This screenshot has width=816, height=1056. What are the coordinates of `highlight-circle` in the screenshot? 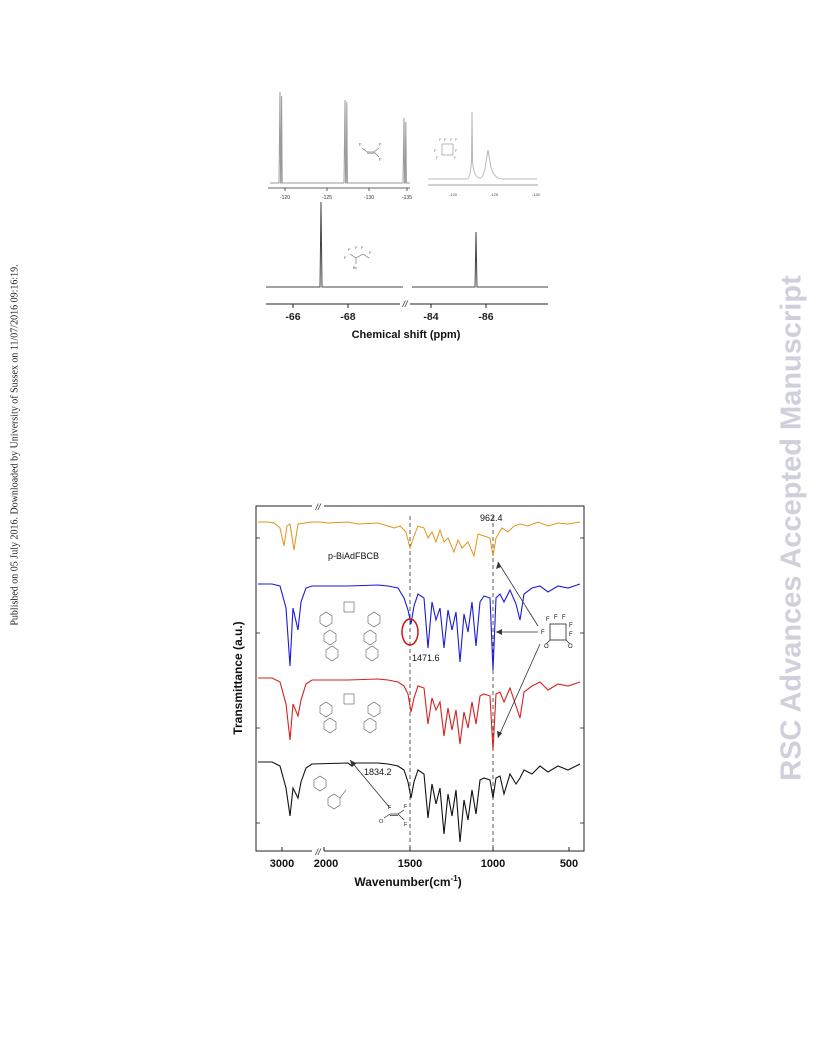 It's located at (410, 632).